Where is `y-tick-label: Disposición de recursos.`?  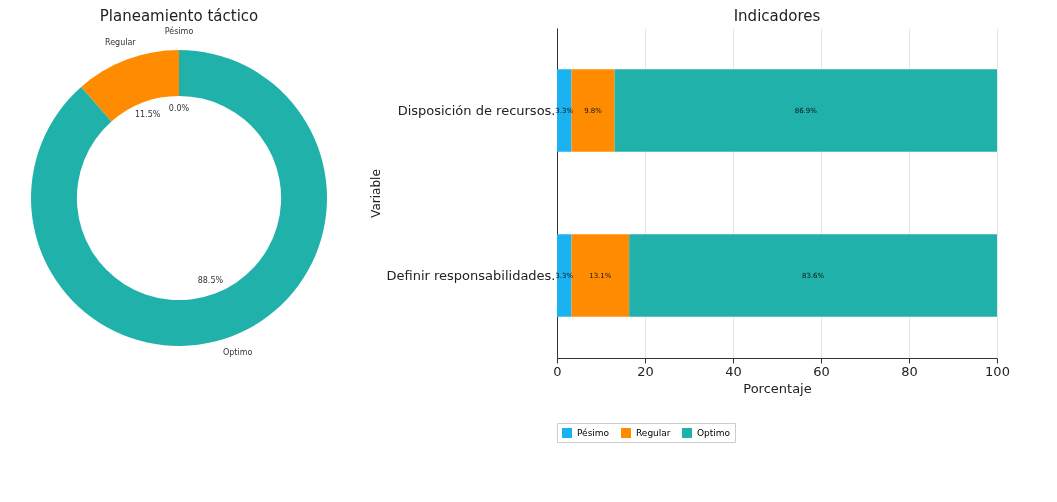 y-tick-label: Disposición de recursos. is located at coordinates (476, 110).